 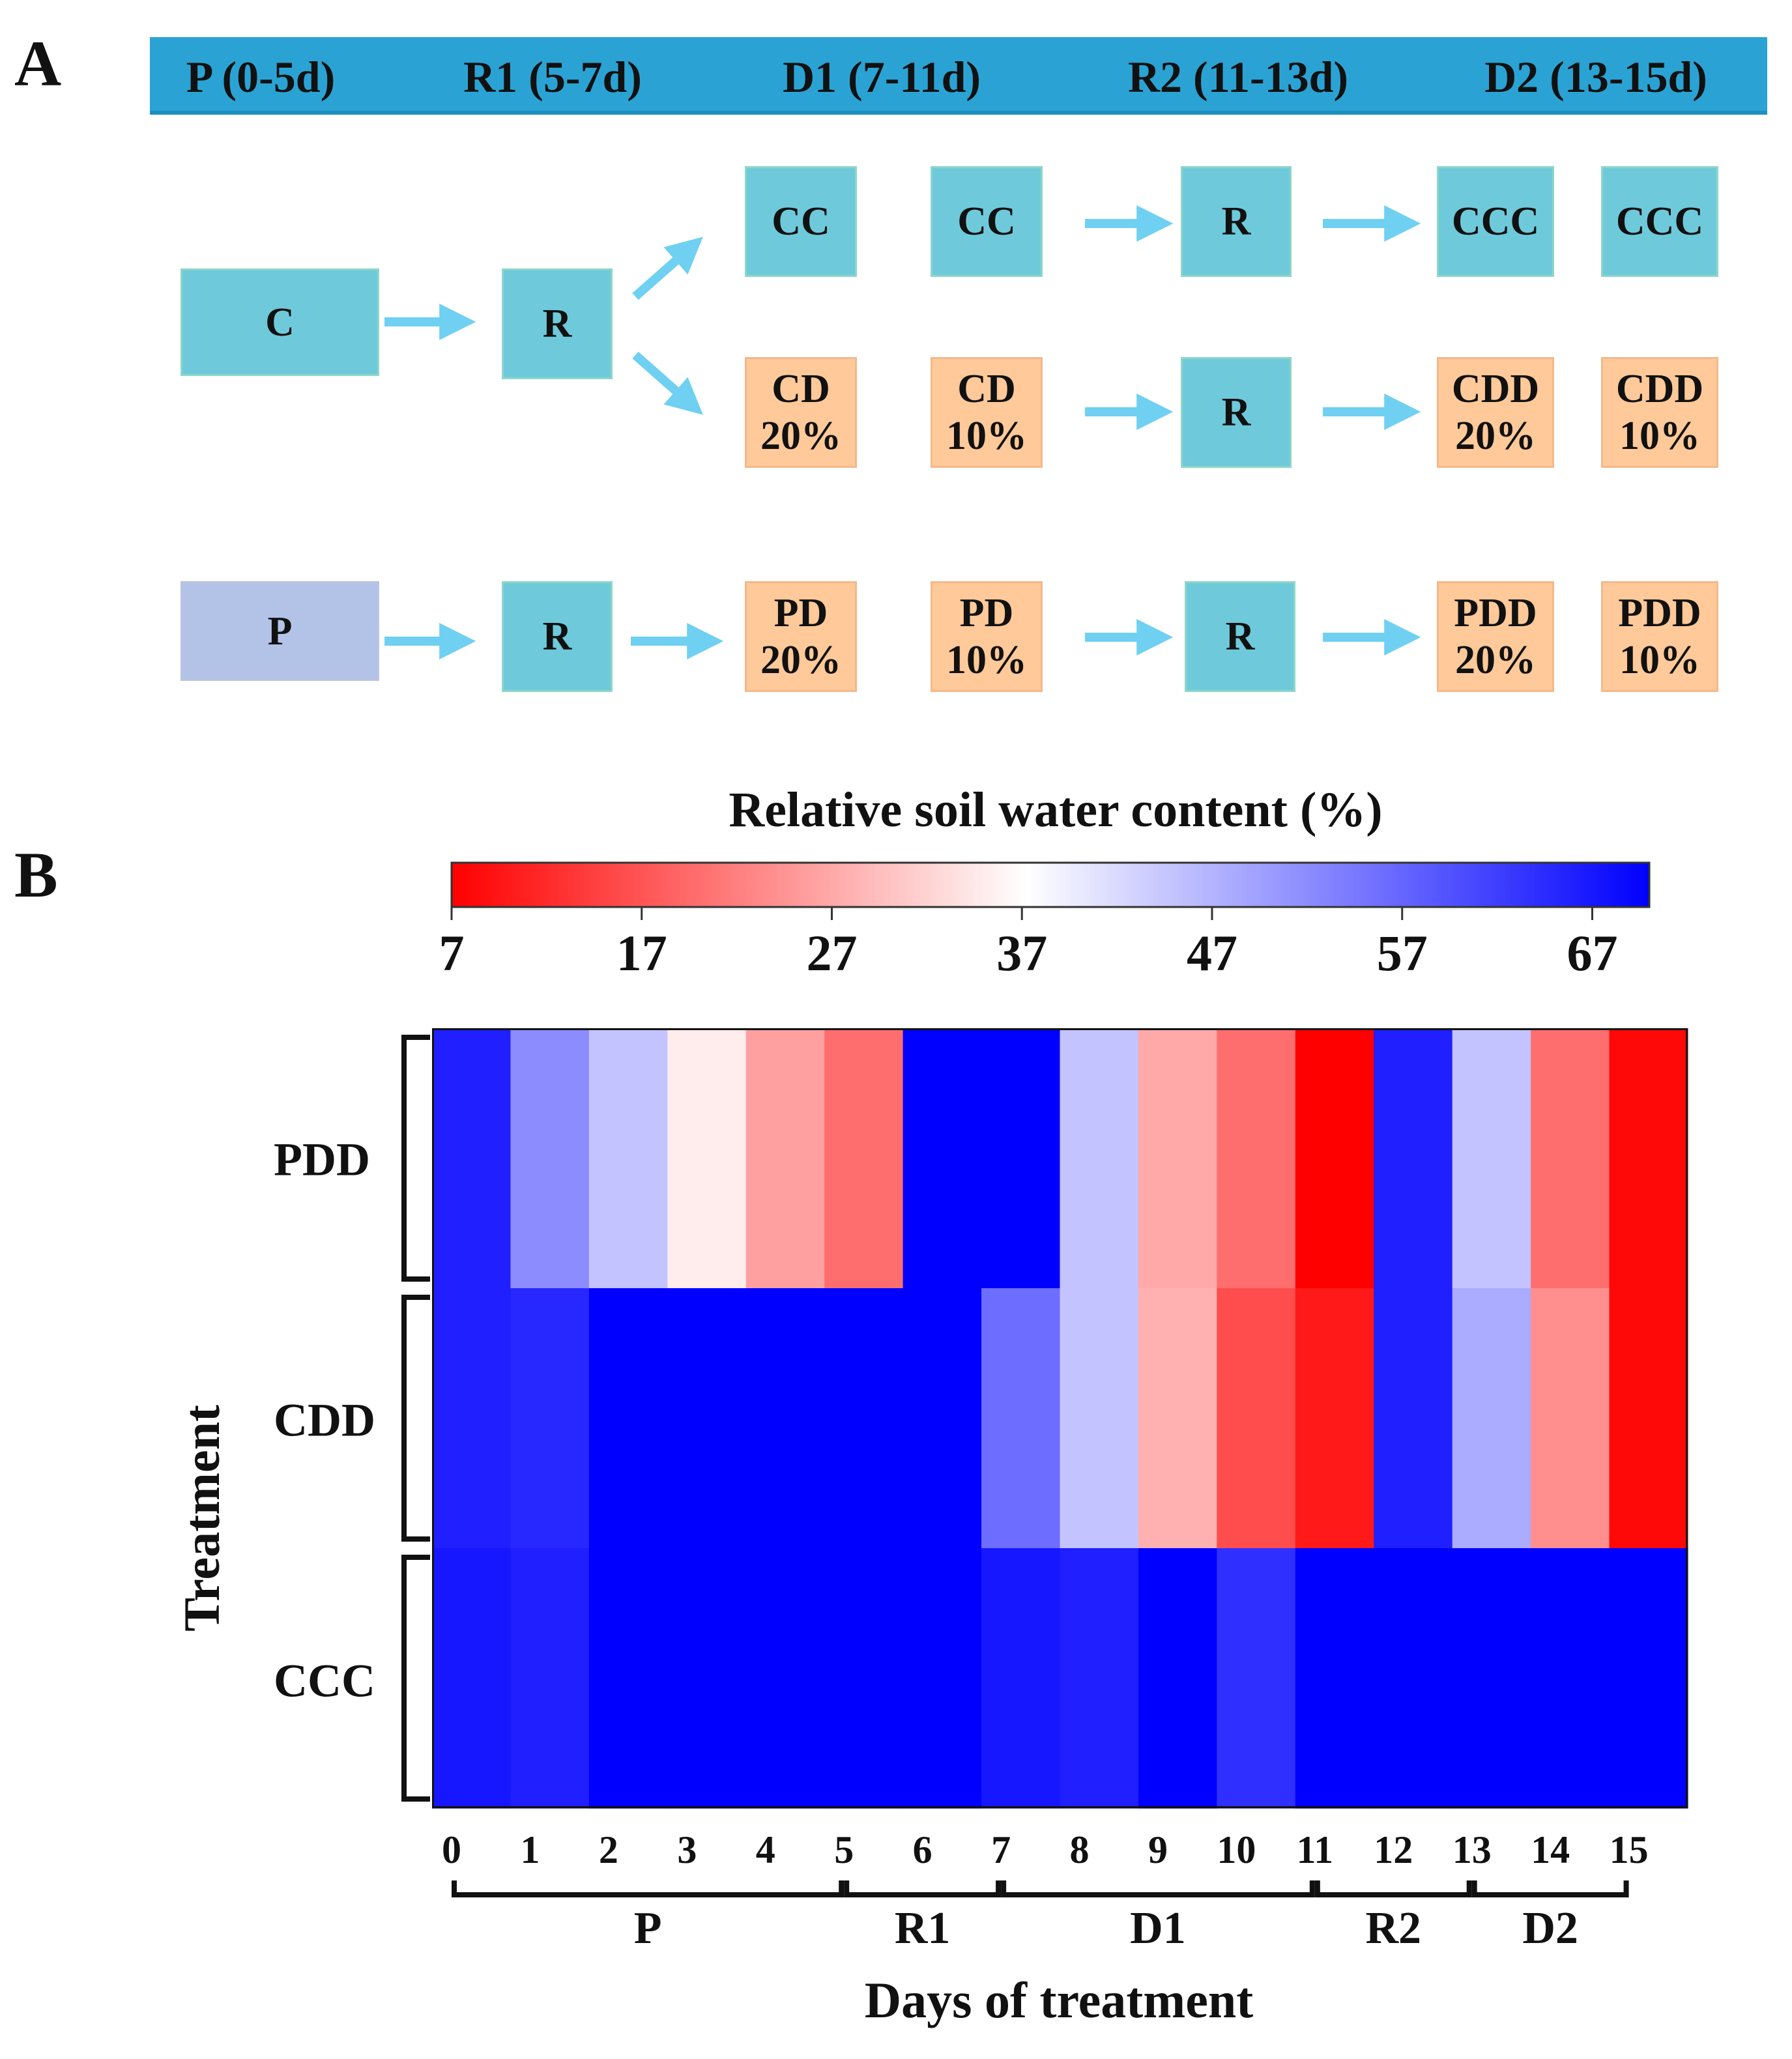 I want to click on x-tick-label: 14, so click(x=1550, y=1850).